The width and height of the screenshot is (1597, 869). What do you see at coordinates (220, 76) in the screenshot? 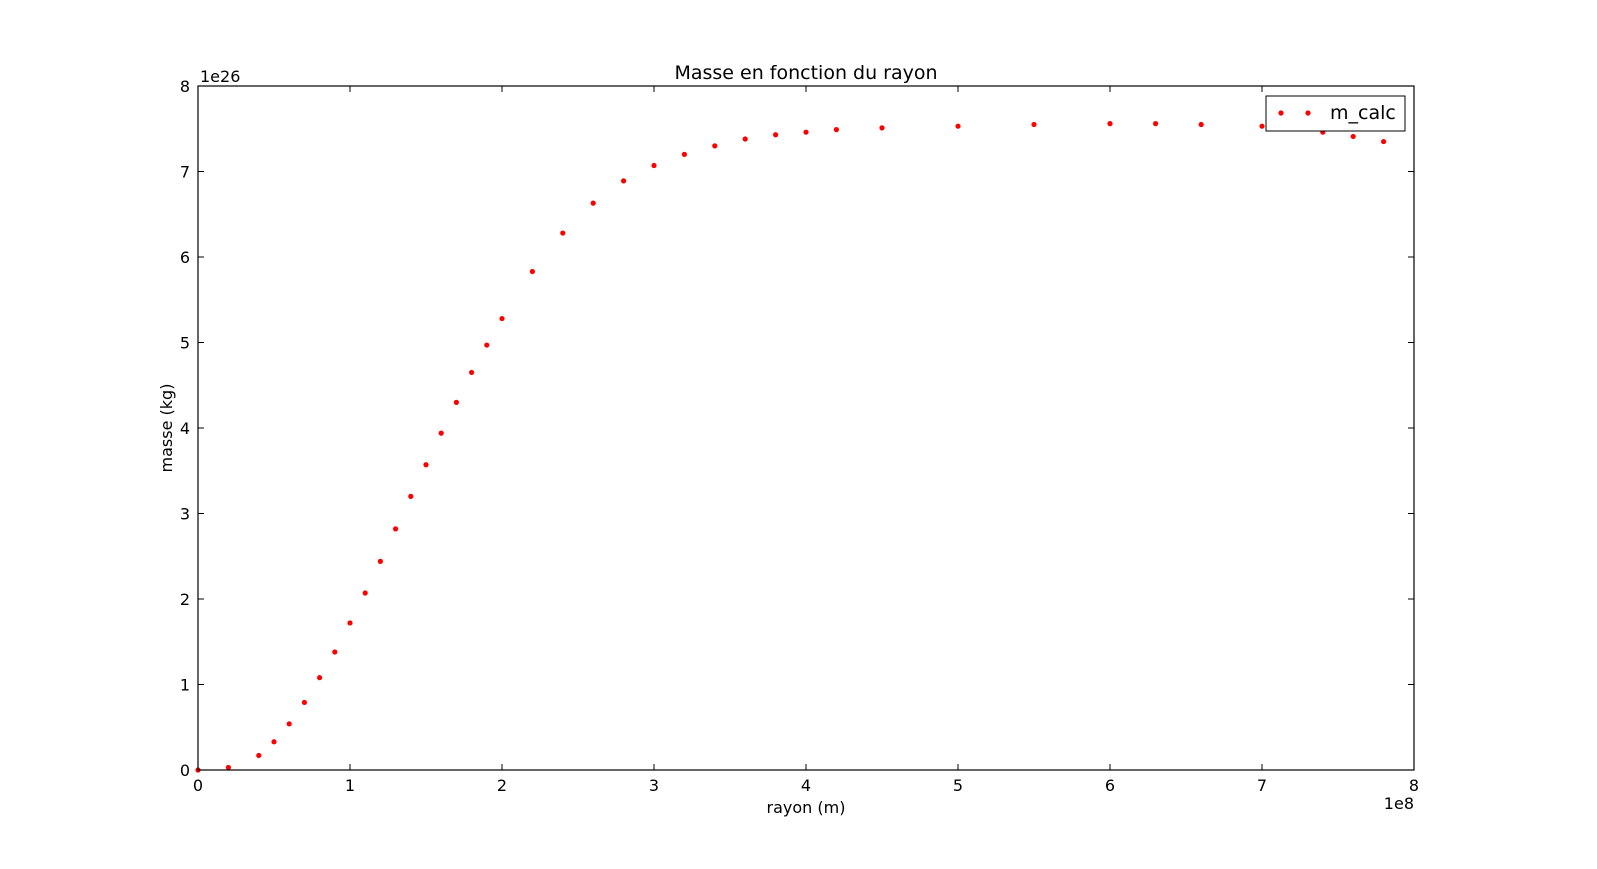
I see `y-offset-label: 1e26` at bounding box center [220, 76].